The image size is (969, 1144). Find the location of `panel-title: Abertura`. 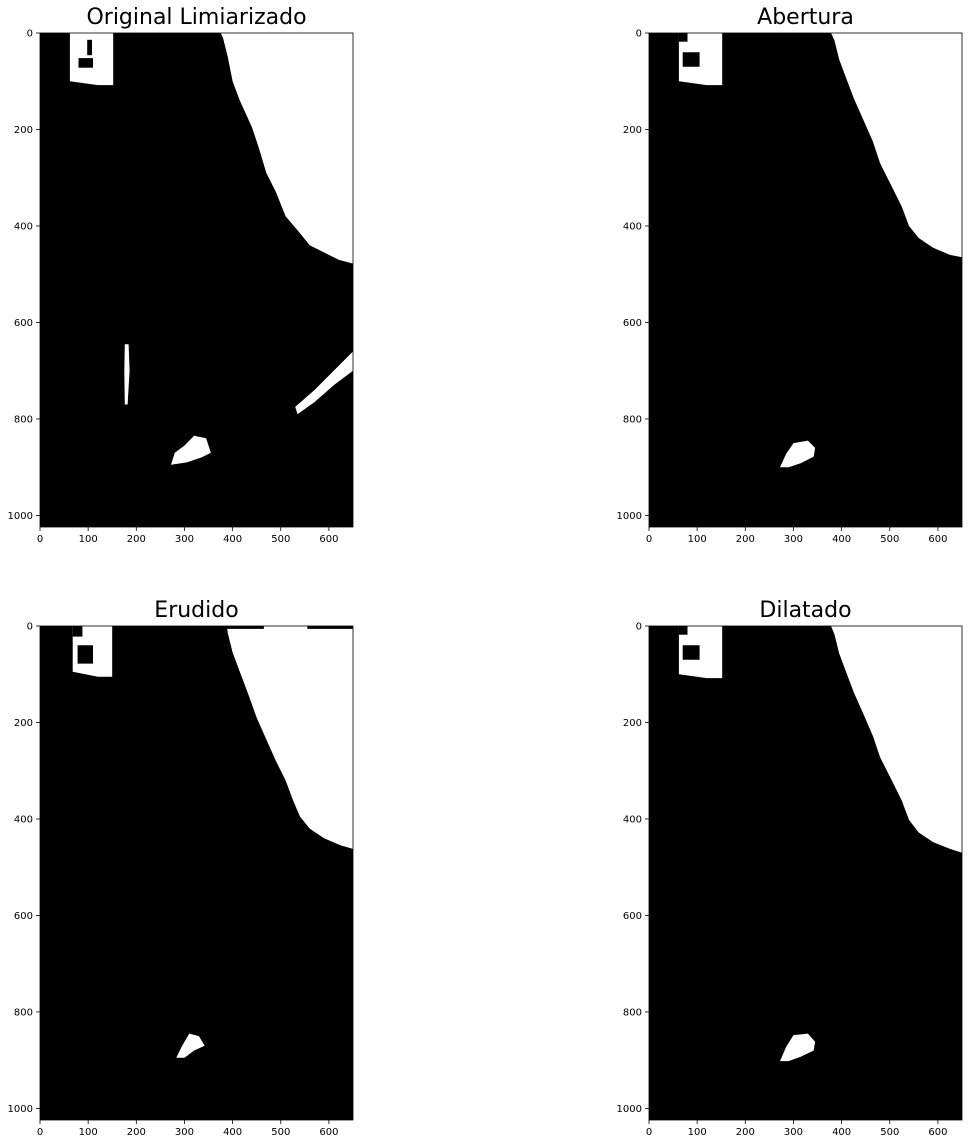

panel-title: Abertura is located at coordinates (805, 17).